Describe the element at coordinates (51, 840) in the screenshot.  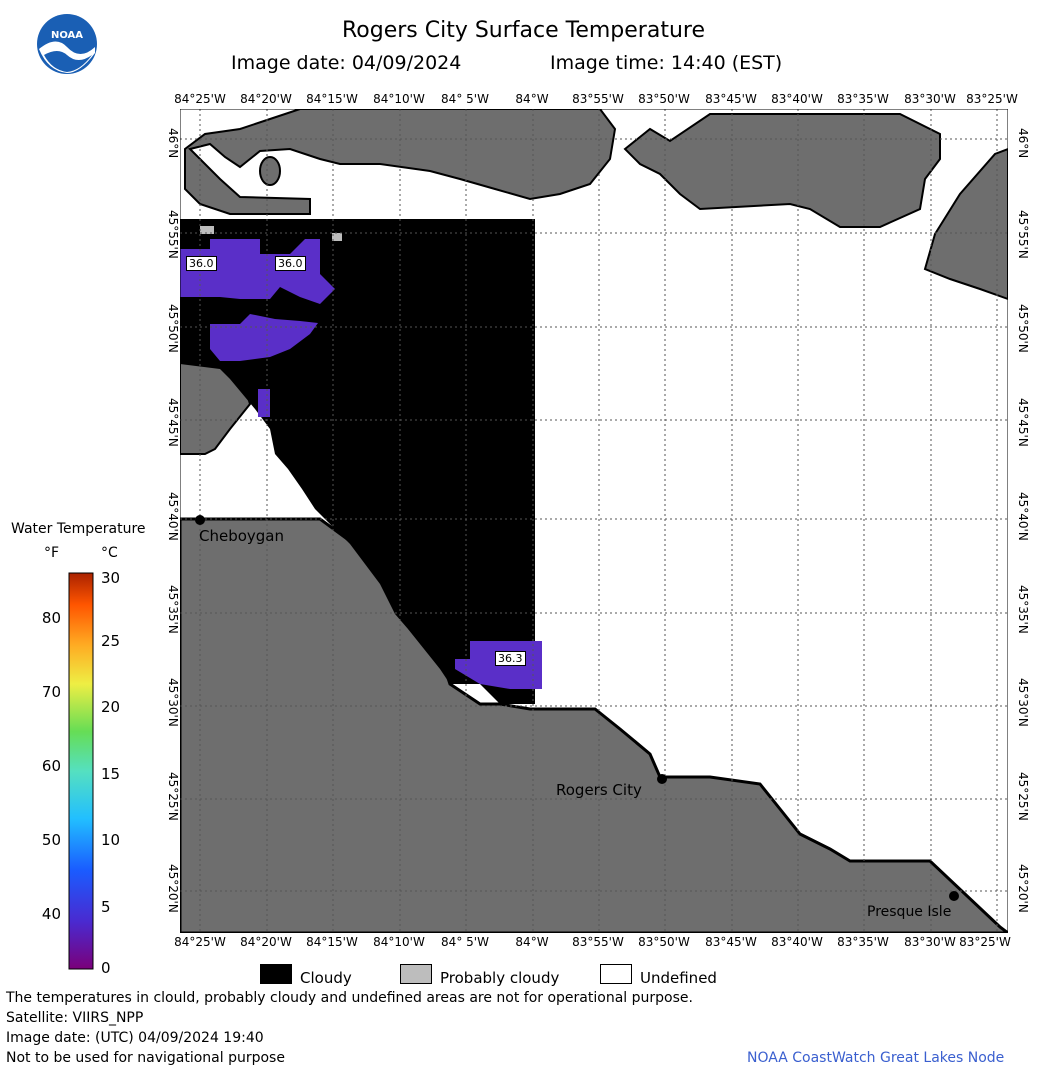
I see `colorbar-tick-f: 50` at that location.